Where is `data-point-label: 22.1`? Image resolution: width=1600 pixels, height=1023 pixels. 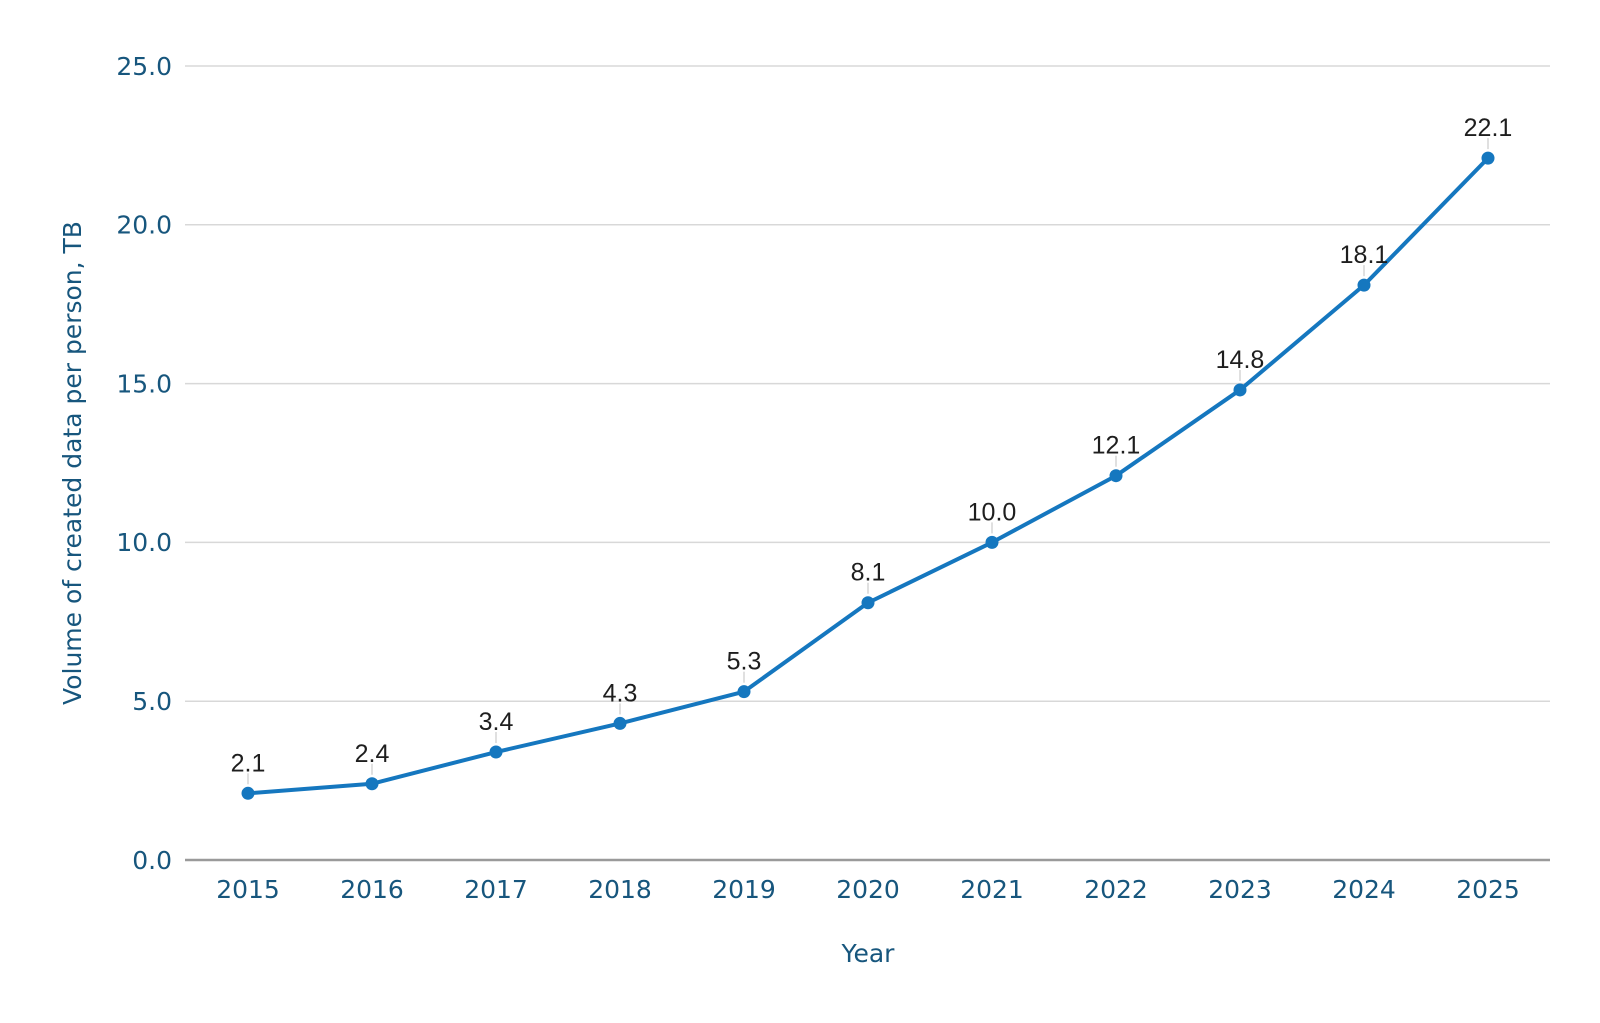
data-point-label: 22.1 is located at coordinates (1488, 128).